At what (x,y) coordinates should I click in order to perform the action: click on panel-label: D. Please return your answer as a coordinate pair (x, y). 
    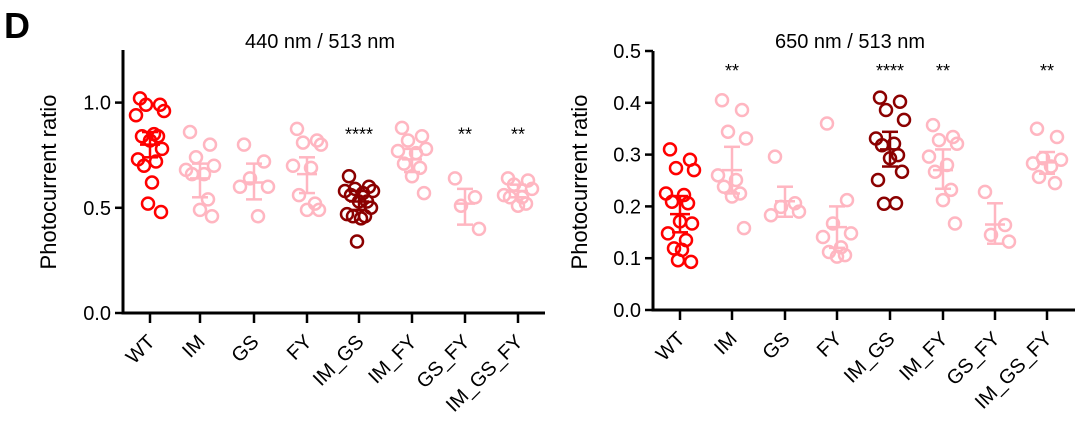
    Looking at the image, I should click on (17, 25).